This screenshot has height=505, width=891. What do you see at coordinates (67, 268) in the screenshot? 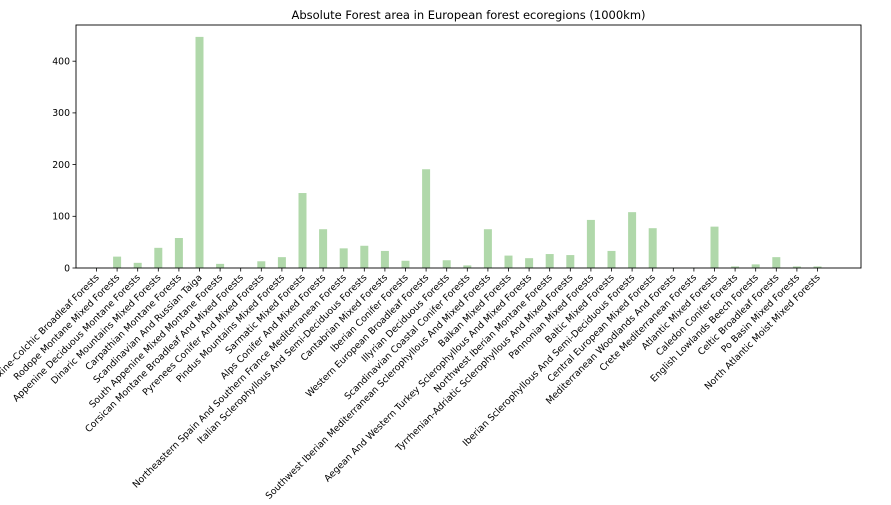
I see `y-tick-label: 0` at bounding box center [67, 268].